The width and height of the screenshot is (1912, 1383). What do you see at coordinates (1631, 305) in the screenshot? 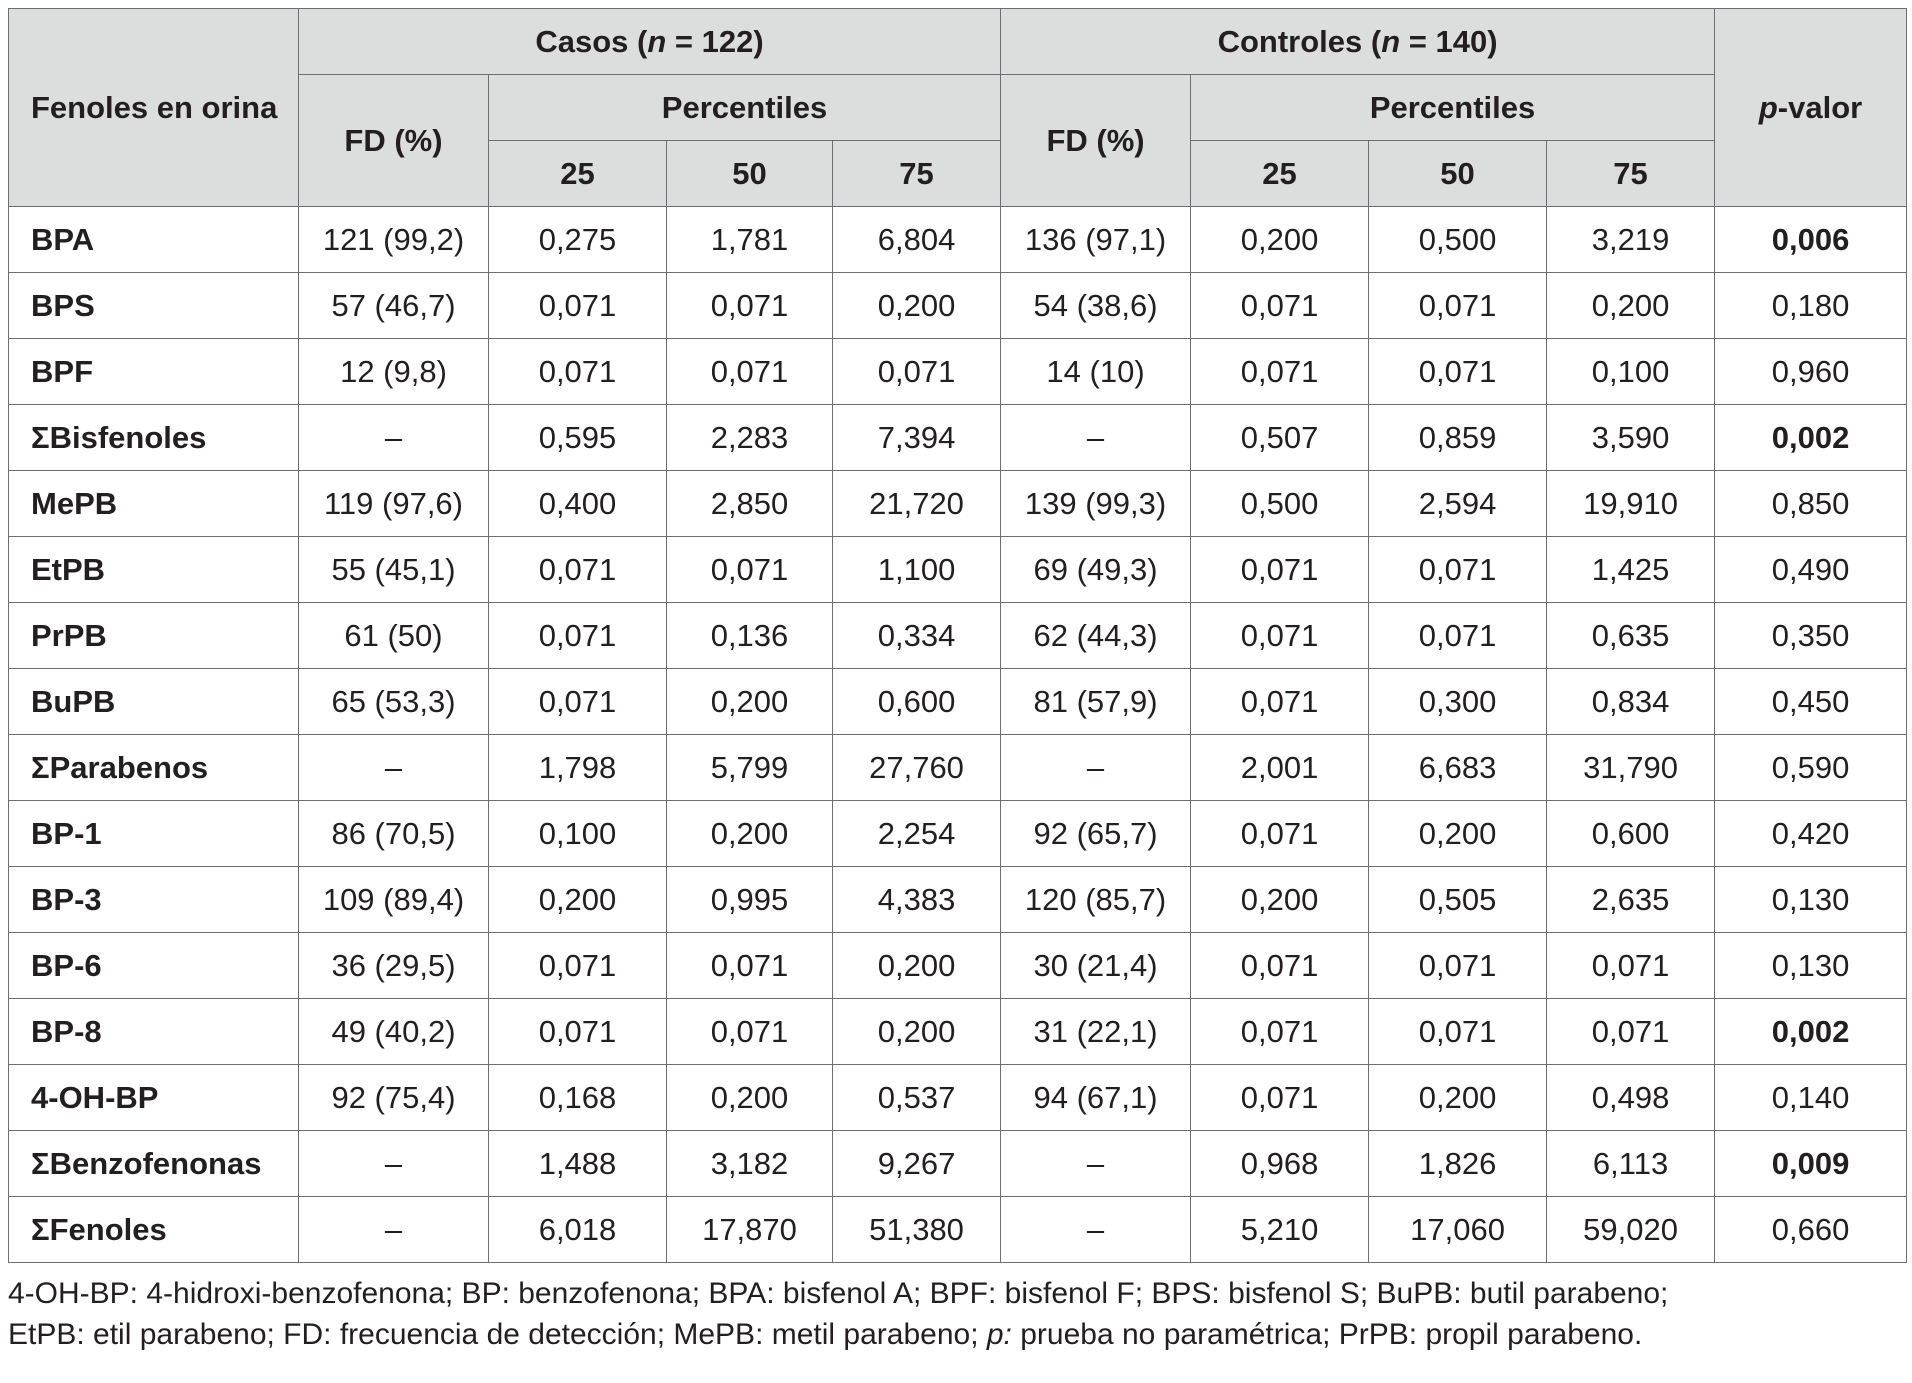
I see `controles-p75-cell: 0,200` at bounding box center [1631, 305].